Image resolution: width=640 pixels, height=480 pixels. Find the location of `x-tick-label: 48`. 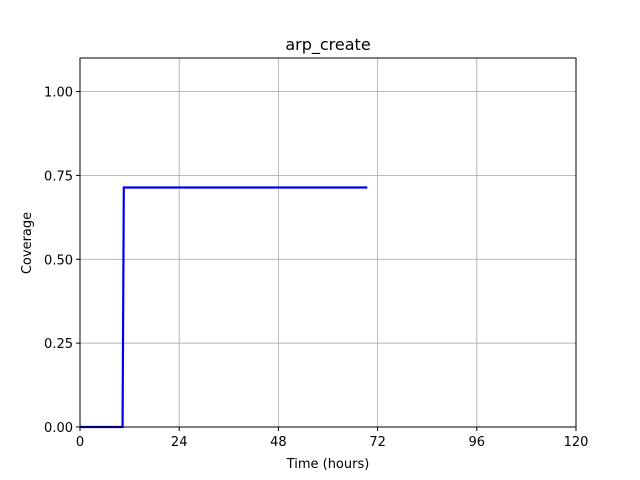

x-tick-label: 48 is located at coordinates (278, 442).